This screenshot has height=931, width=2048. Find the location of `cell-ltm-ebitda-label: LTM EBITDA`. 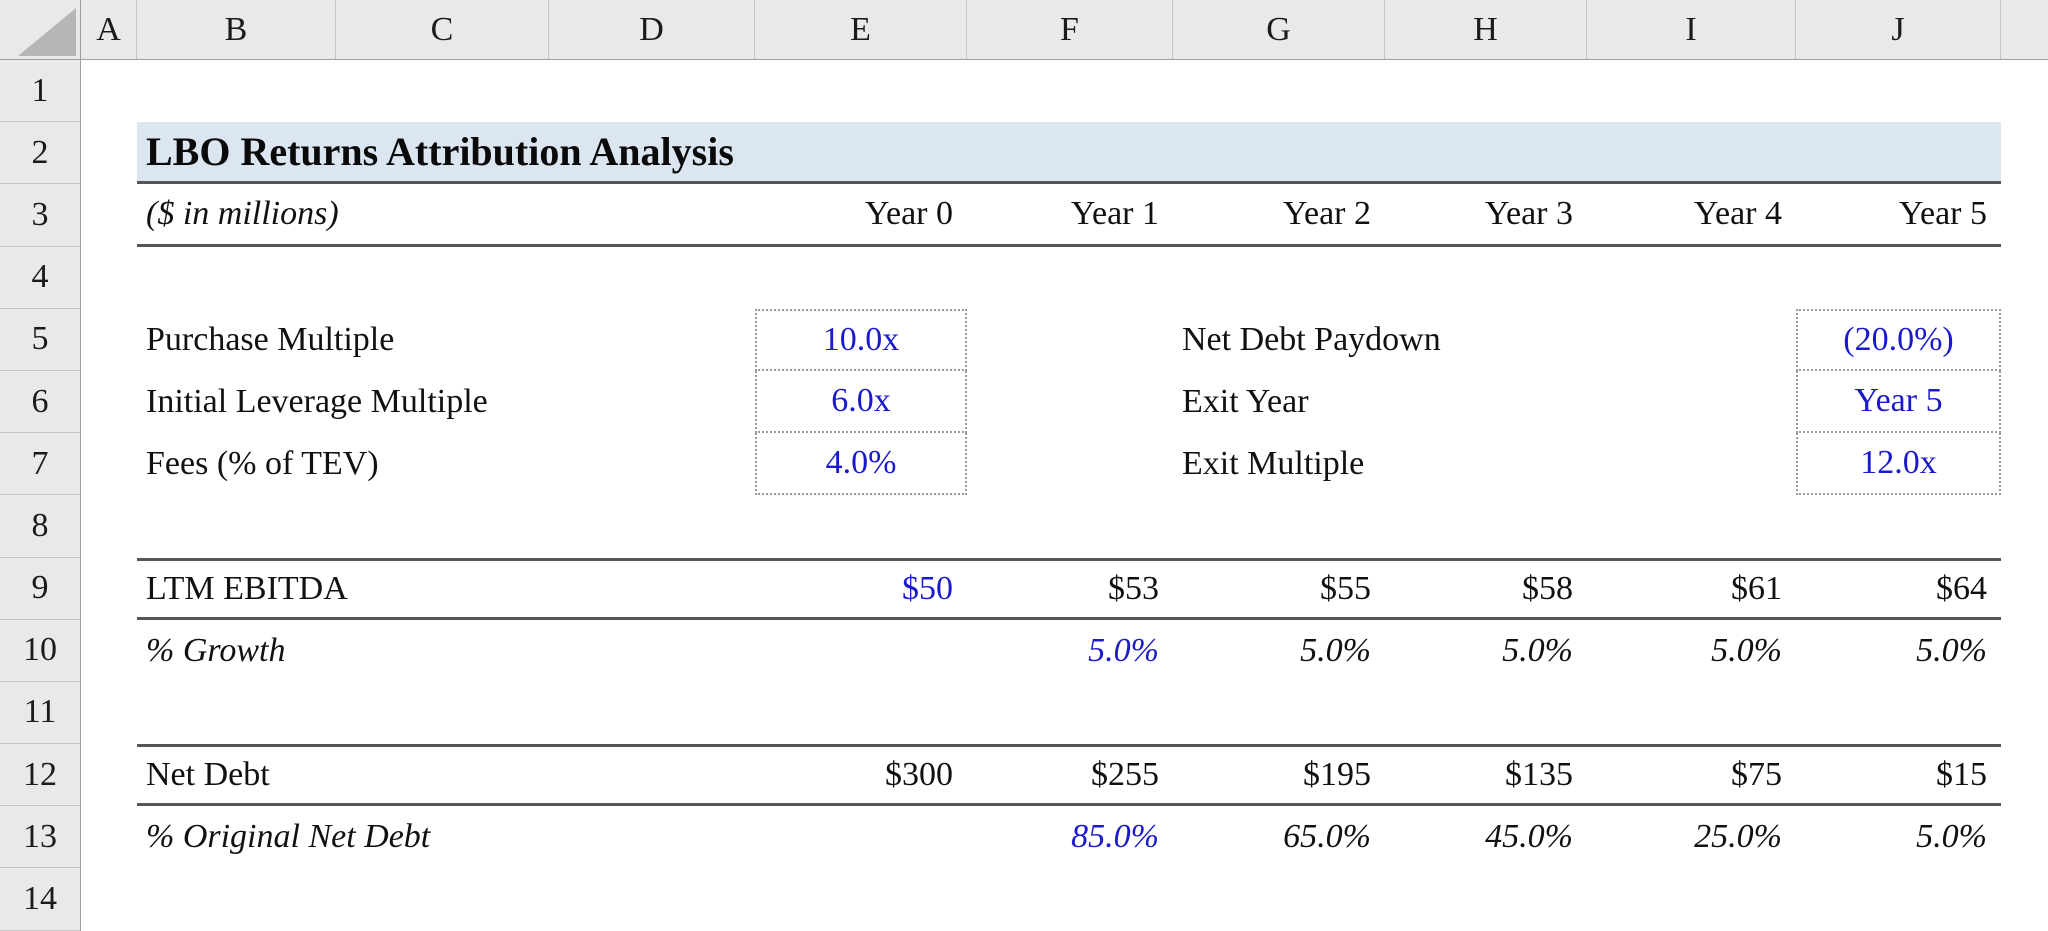

cell-ltm-ebitda-label: LTM EBITDA is located at coordinates (247, 588).